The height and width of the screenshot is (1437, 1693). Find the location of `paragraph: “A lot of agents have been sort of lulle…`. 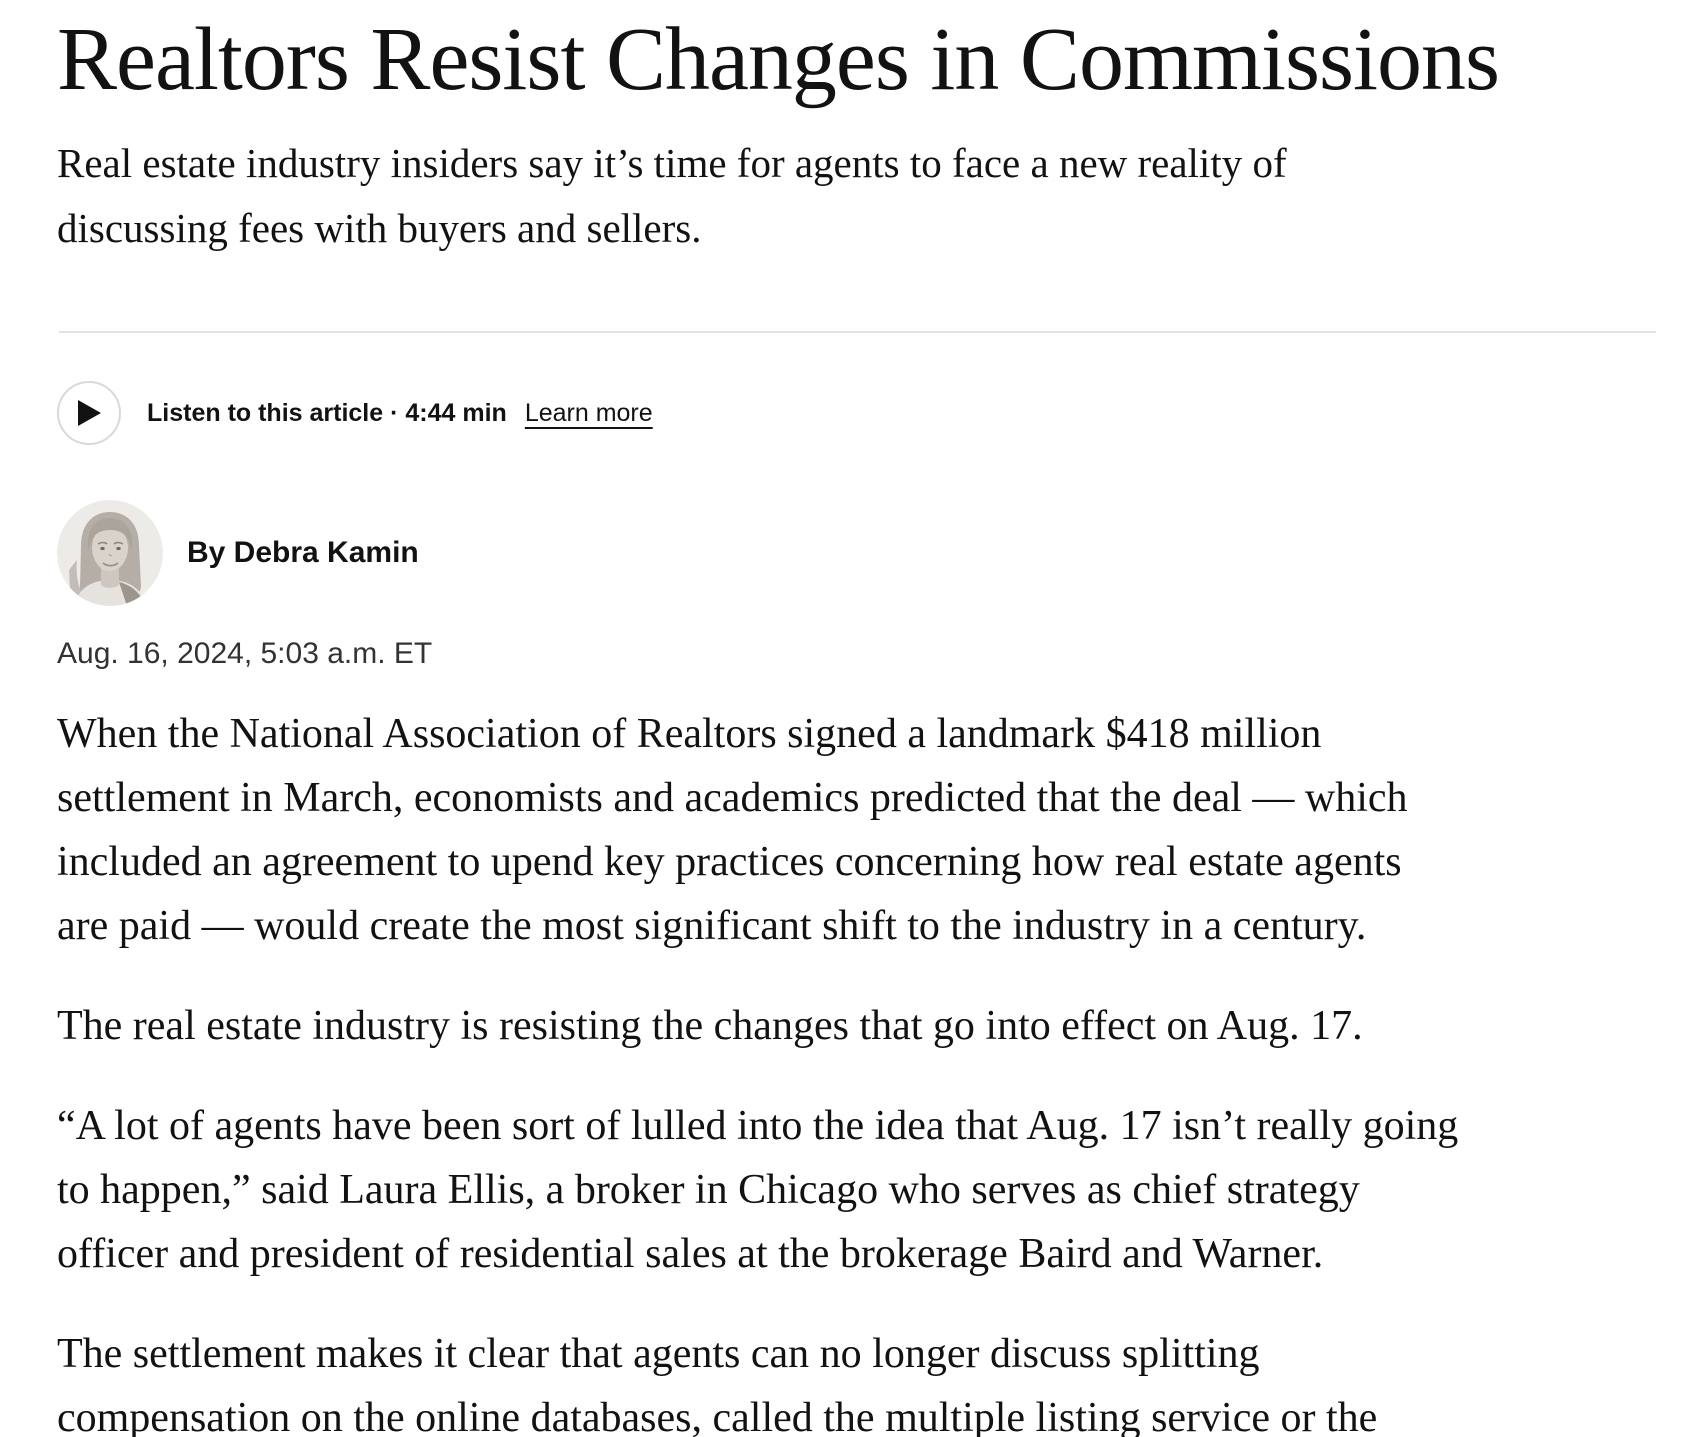

paragraph: “A lot of agents have been sort of lulle… is located at coordinates (757, 1190).